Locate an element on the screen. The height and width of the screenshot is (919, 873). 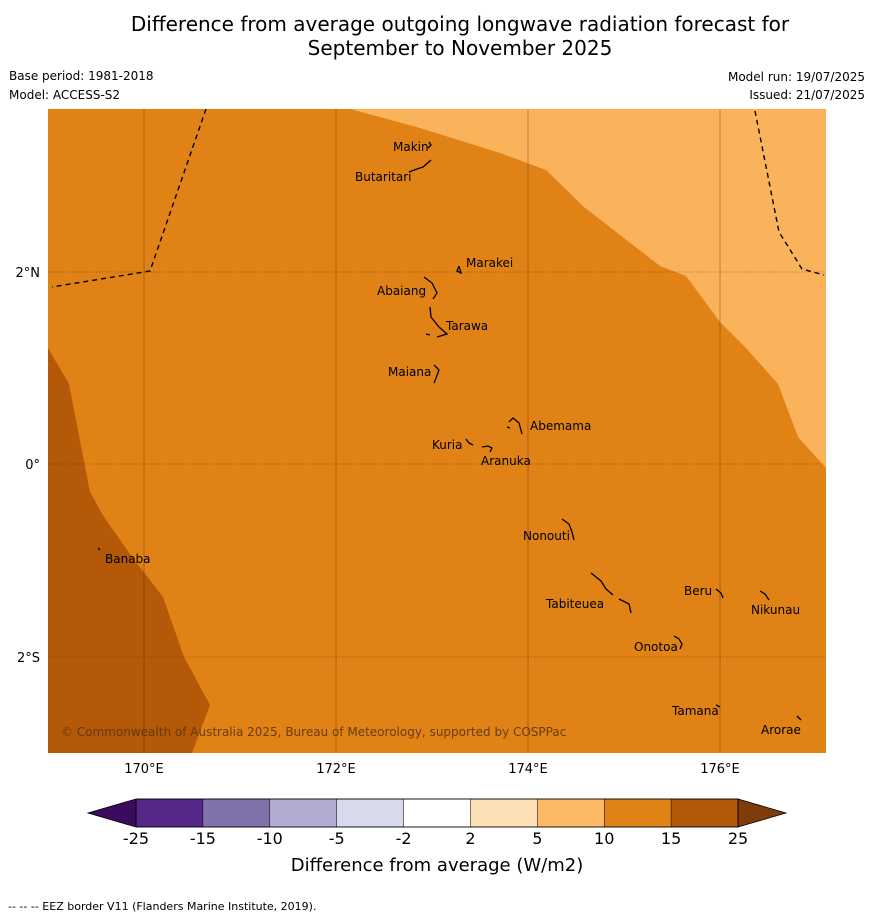
place-label-nikunau: Nikunau is located at coordinates (775, 610).